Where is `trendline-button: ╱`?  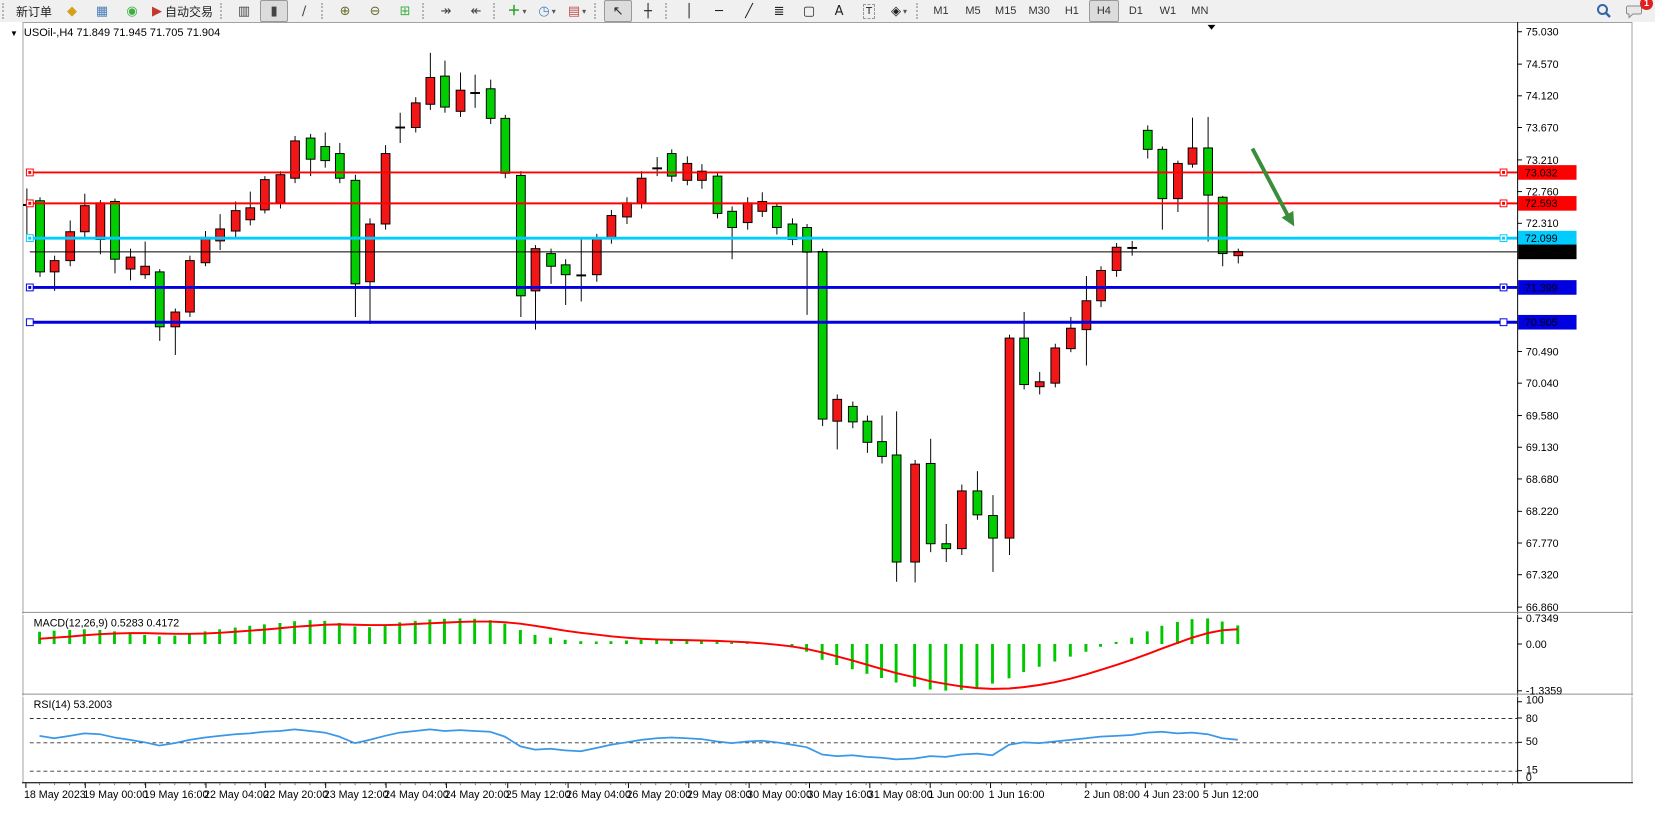
trendline-button: ╱ is located at coordinates (749, 11).